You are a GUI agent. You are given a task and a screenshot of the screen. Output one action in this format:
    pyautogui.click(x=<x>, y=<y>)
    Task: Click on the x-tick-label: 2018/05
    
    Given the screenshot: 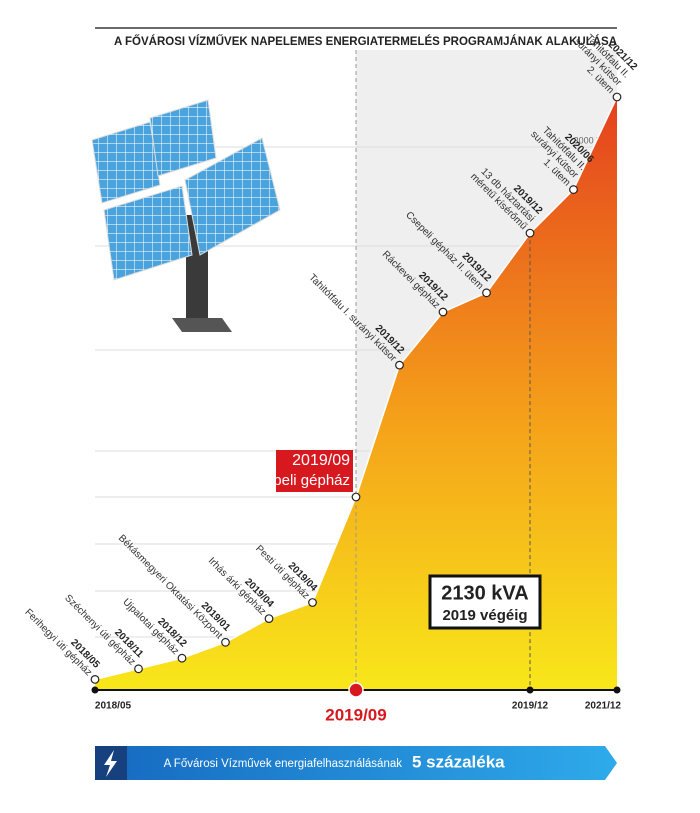 What is the action you would take?
    pyautogui.click(x=113, y=706)
    